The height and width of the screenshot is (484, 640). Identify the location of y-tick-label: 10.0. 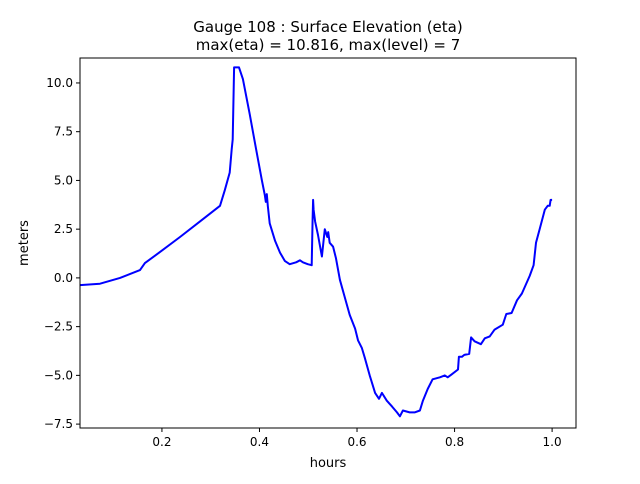
(59, 83).